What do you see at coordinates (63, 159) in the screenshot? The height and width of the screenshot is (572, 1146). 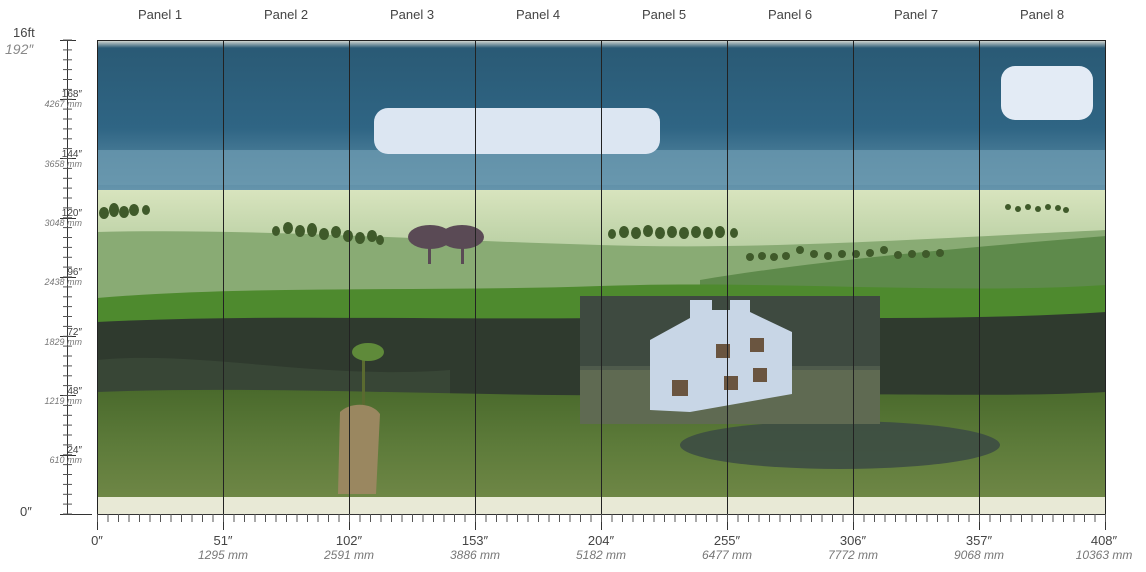 I see `v-mark: 144″ 3658 mm` at bounding box center [63, 159].